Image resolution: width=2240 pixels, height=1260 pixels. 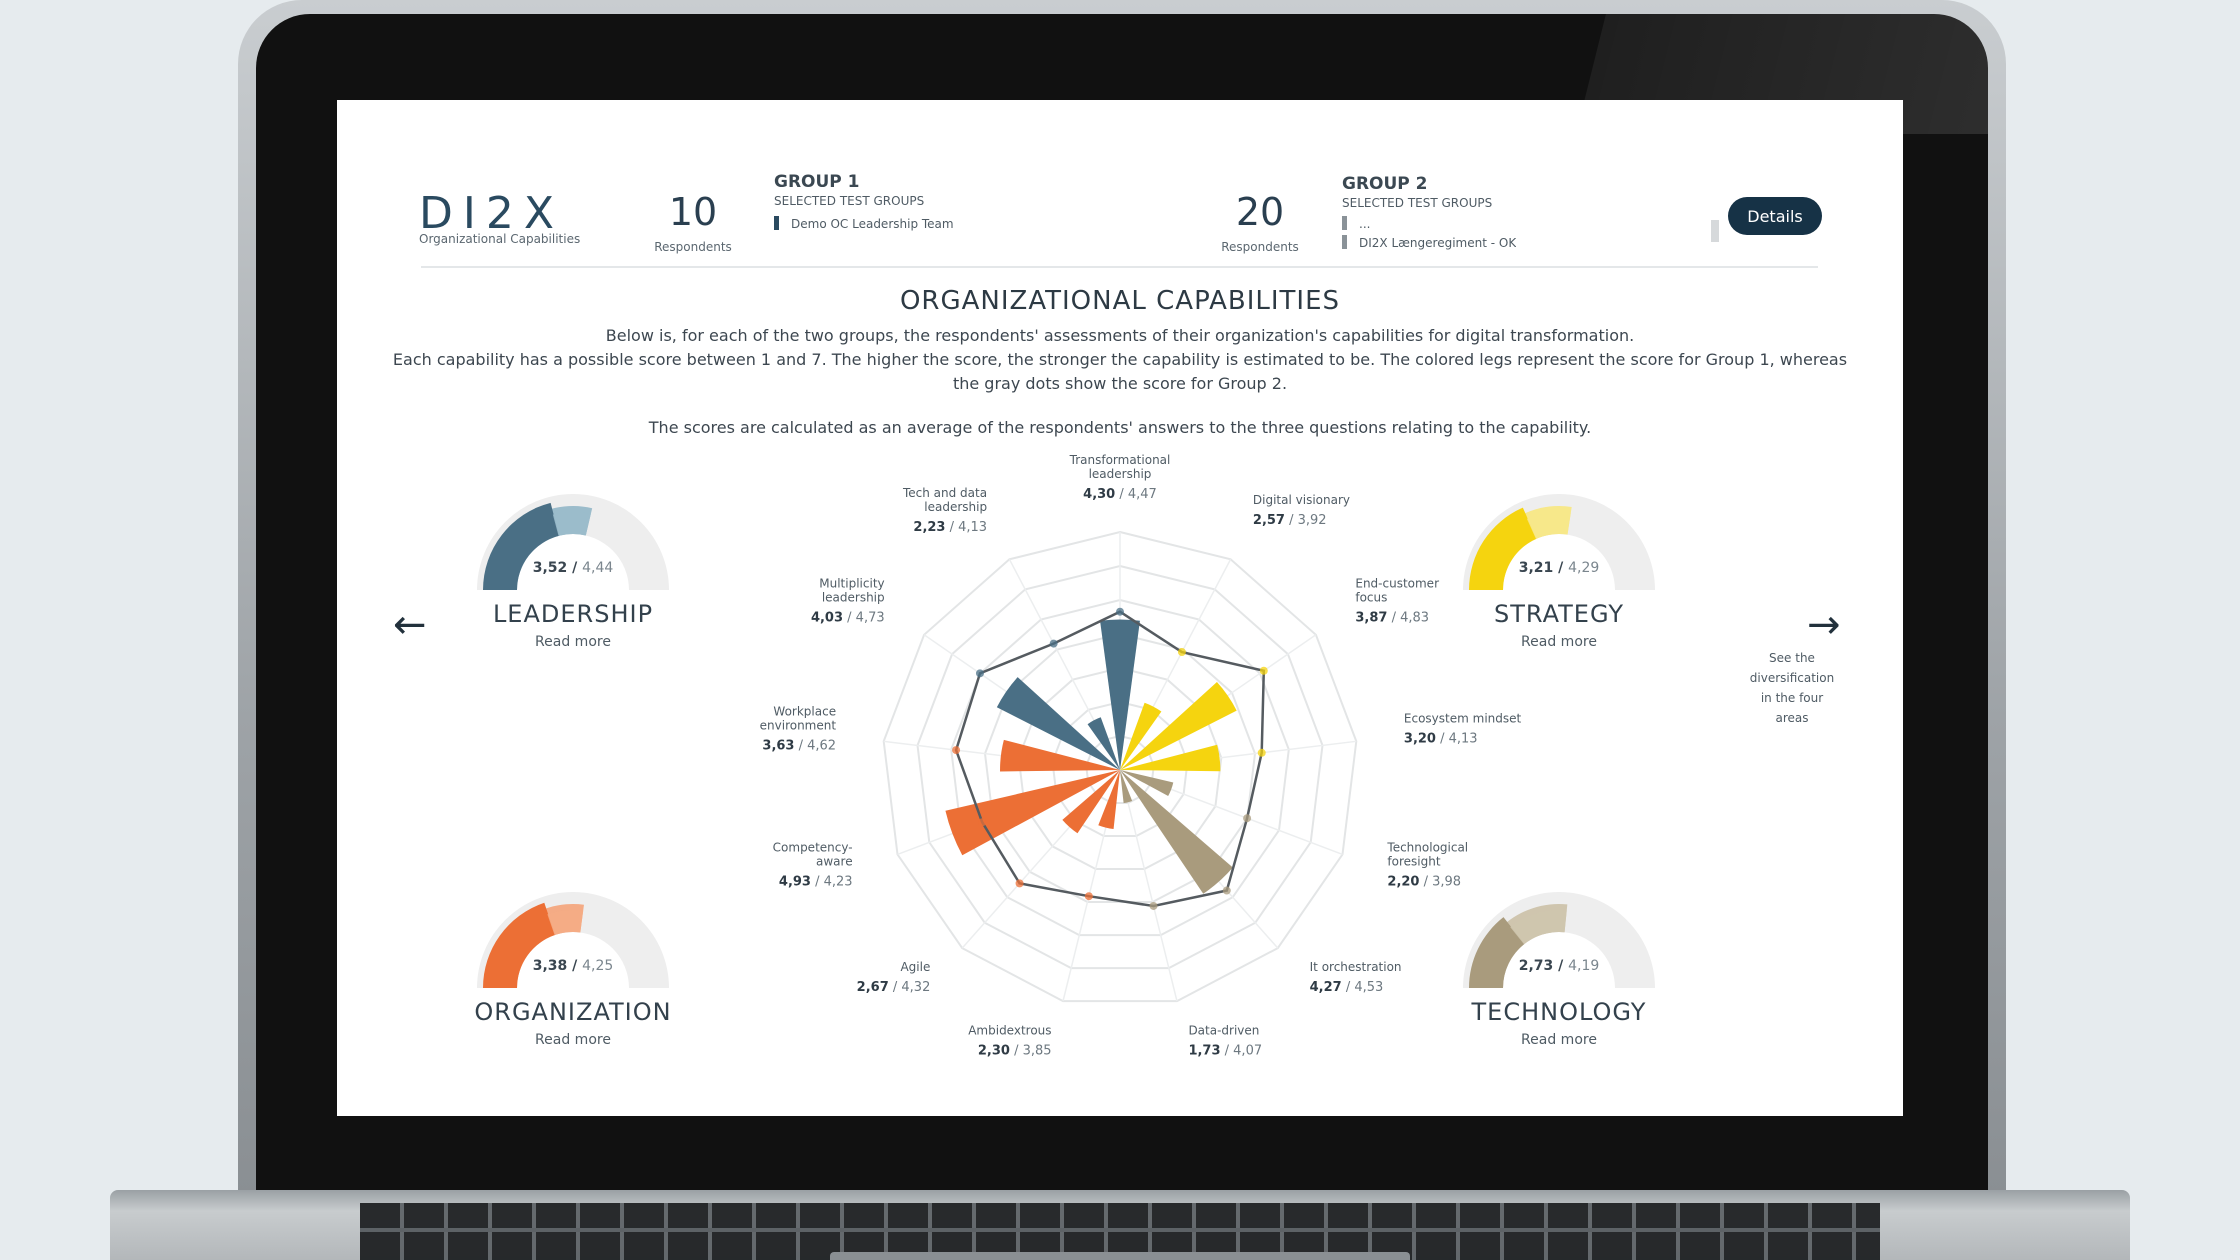 I want to click on capability-name: Technological, so click(x=1427, y=847).